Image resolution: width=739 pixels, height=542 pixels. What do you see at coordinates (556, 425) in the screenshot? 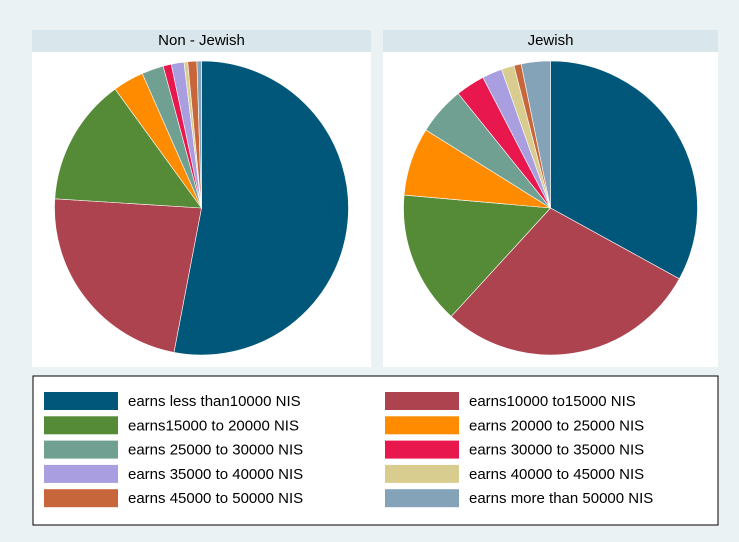
I see `legend-label: earns 20000 to 25000 NIS` at bounding box center [556, 425].